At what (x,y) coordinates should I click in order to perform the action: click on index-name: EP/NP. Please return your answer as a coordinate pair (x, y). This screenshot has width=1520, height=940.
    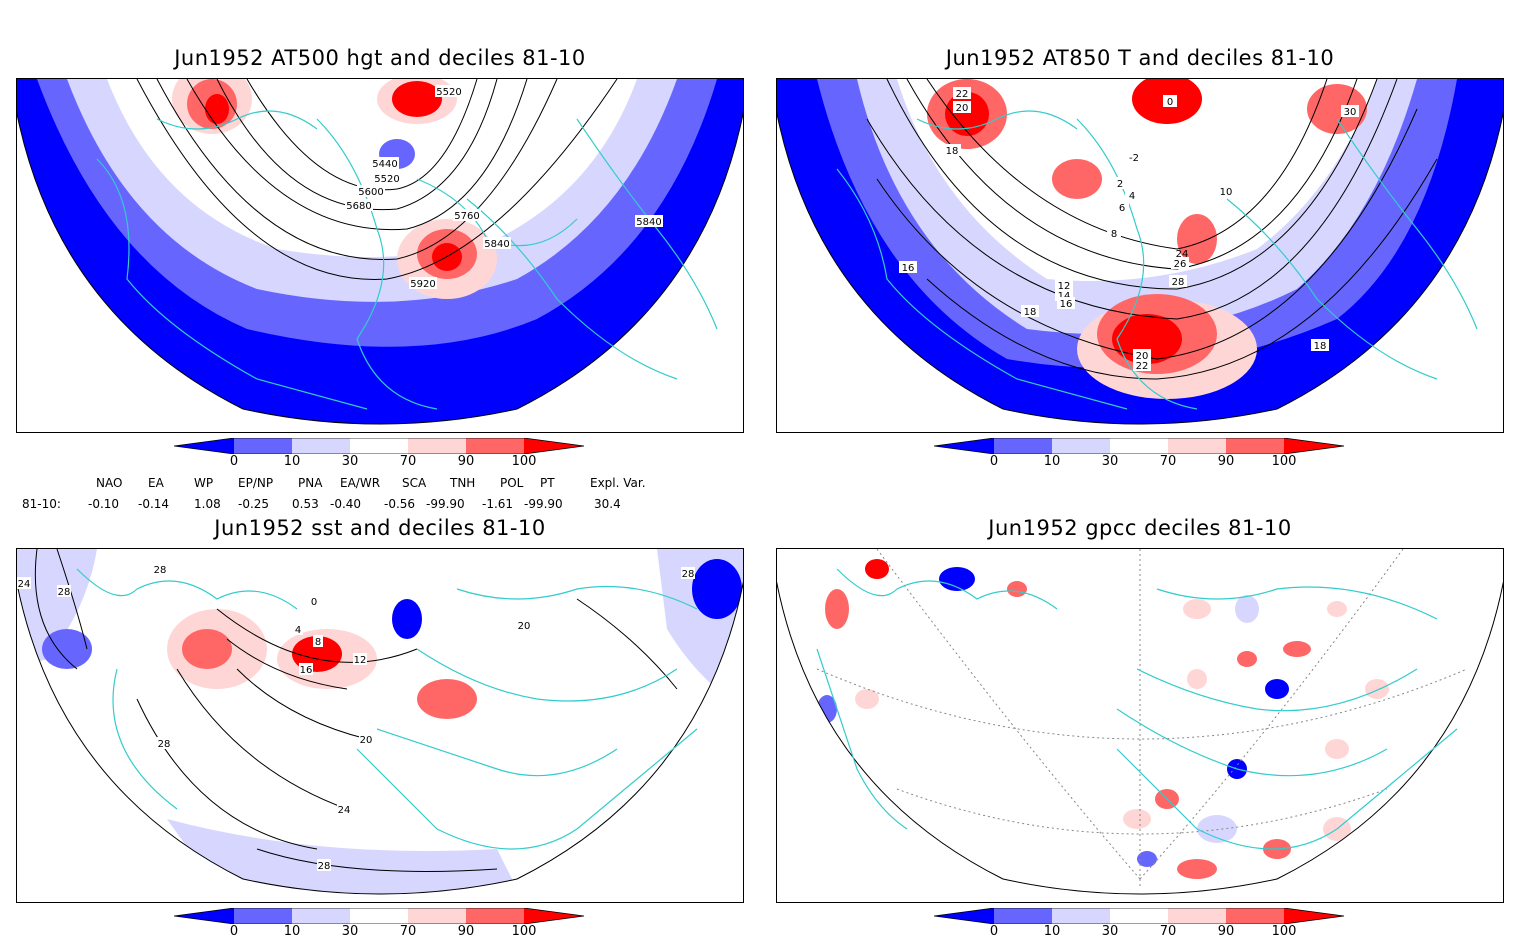
    Looking at the image, I should click on (256, 483).